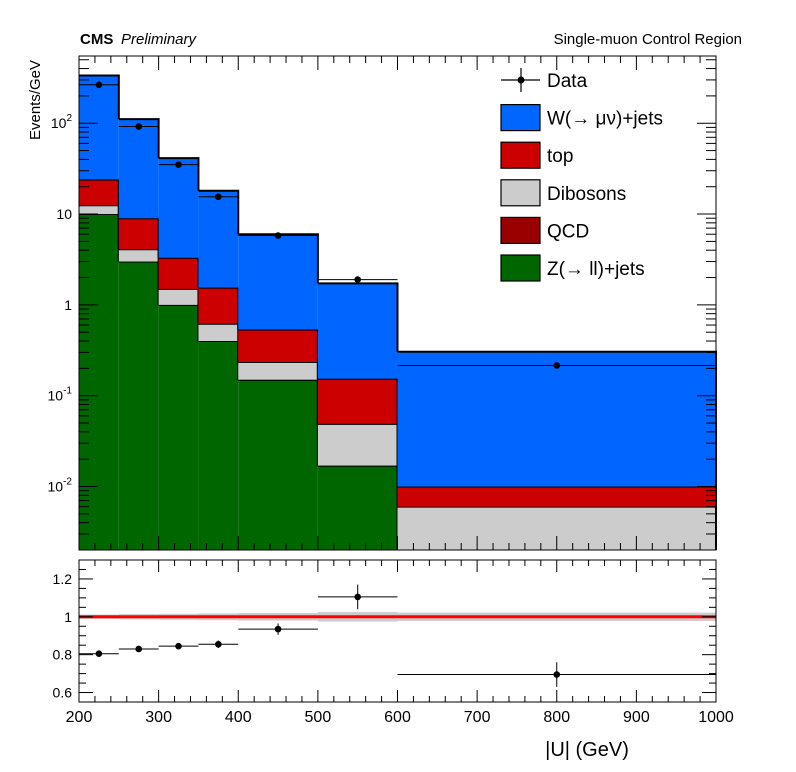 This screenshot has height=772, width=796. What do you see at coordinates (96, 39) in the screenshot?
I see `cms-label: CMS` at bounding box center [96, 39].